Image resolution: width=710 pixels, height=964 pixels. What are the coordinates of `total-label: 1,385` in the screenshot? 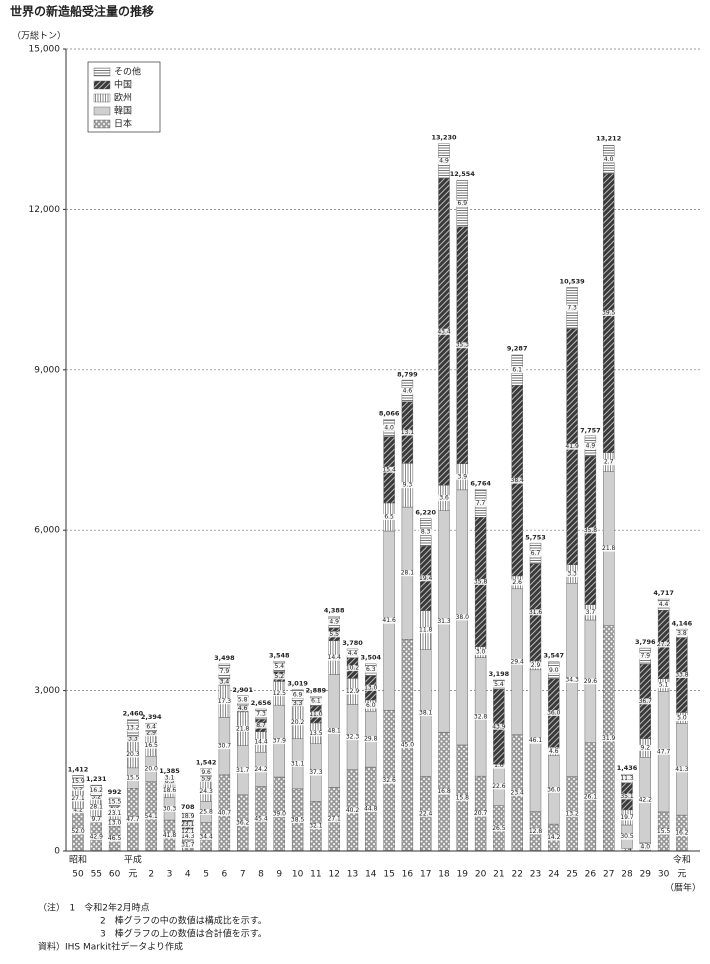 It's located at (169, 771).